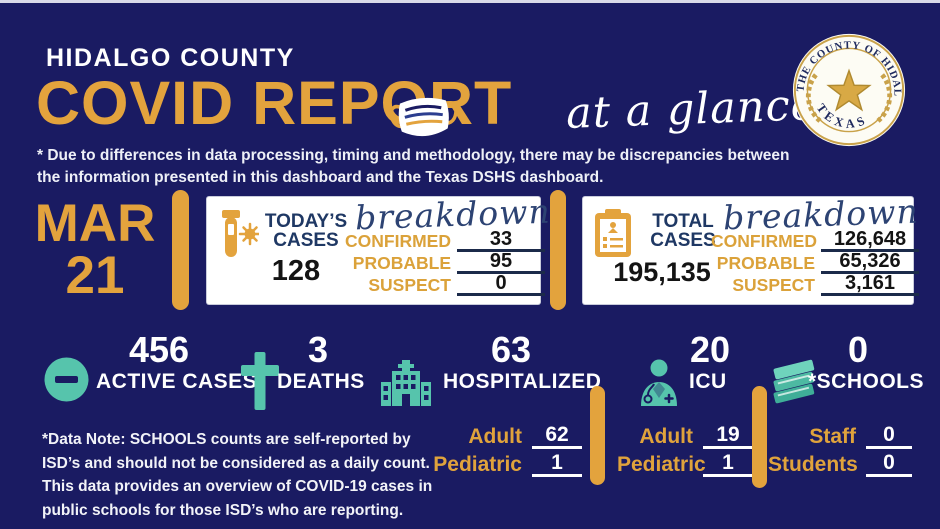  What do you see at coordinates (662, 272) in the screenshot?
I see `total-cases-total: 195,135` at bounding box center [662, 272].